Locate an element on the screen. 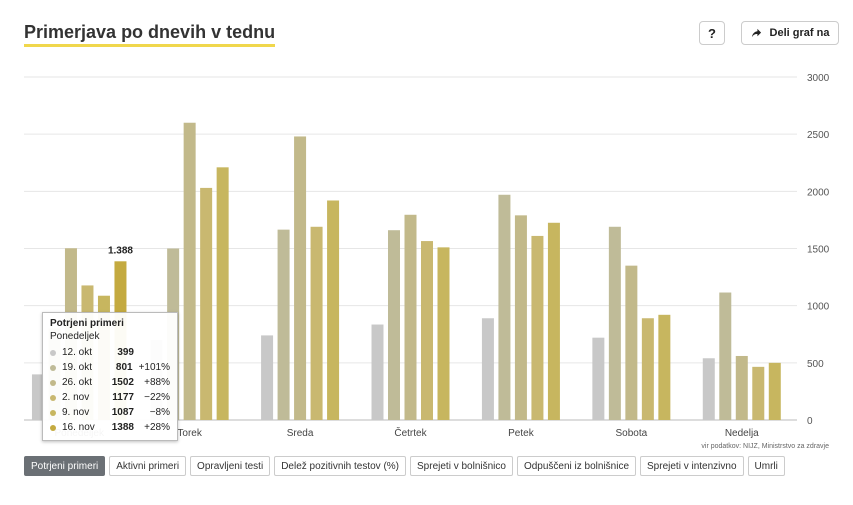 Image resolution: width=853 pixels, height=505 pixels. tab-odpusceni-iz-bolnisnice: Odpuščeni iz bolnišnice is located at coordinates (576, 466).